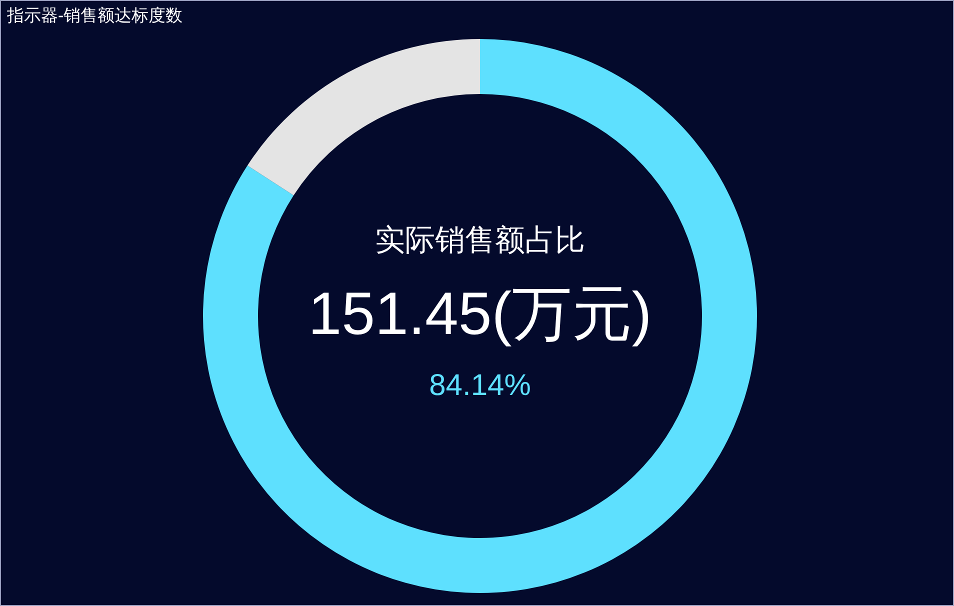 The height and width of the screenshot is (606, 954). Describe the element at coordinates (480, 240) in the screenshot. I see `text: 实际销售额占比` at that location.